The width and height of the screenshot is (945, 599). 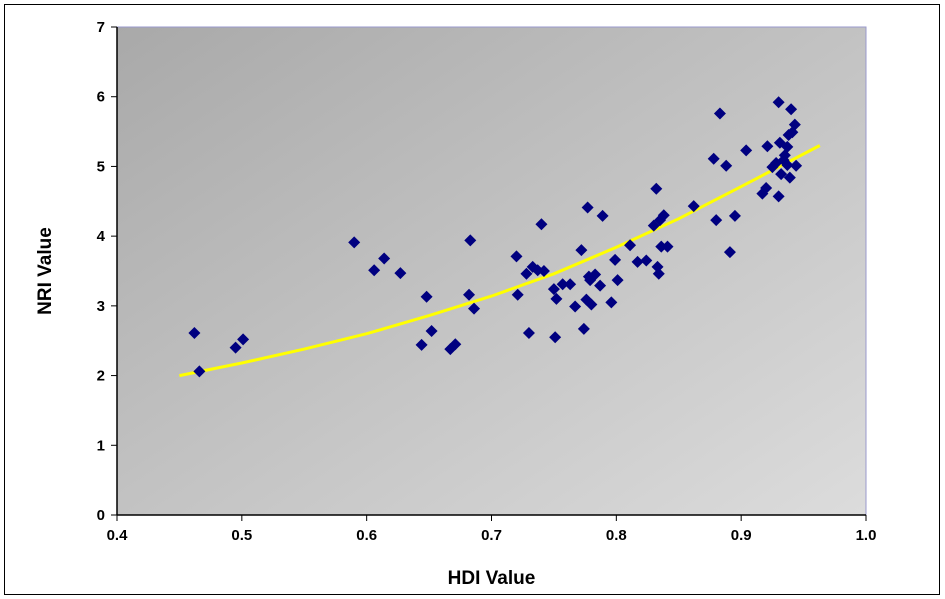 I want to click on x-axis-title: HDI Value, so click(x=492, y=578).